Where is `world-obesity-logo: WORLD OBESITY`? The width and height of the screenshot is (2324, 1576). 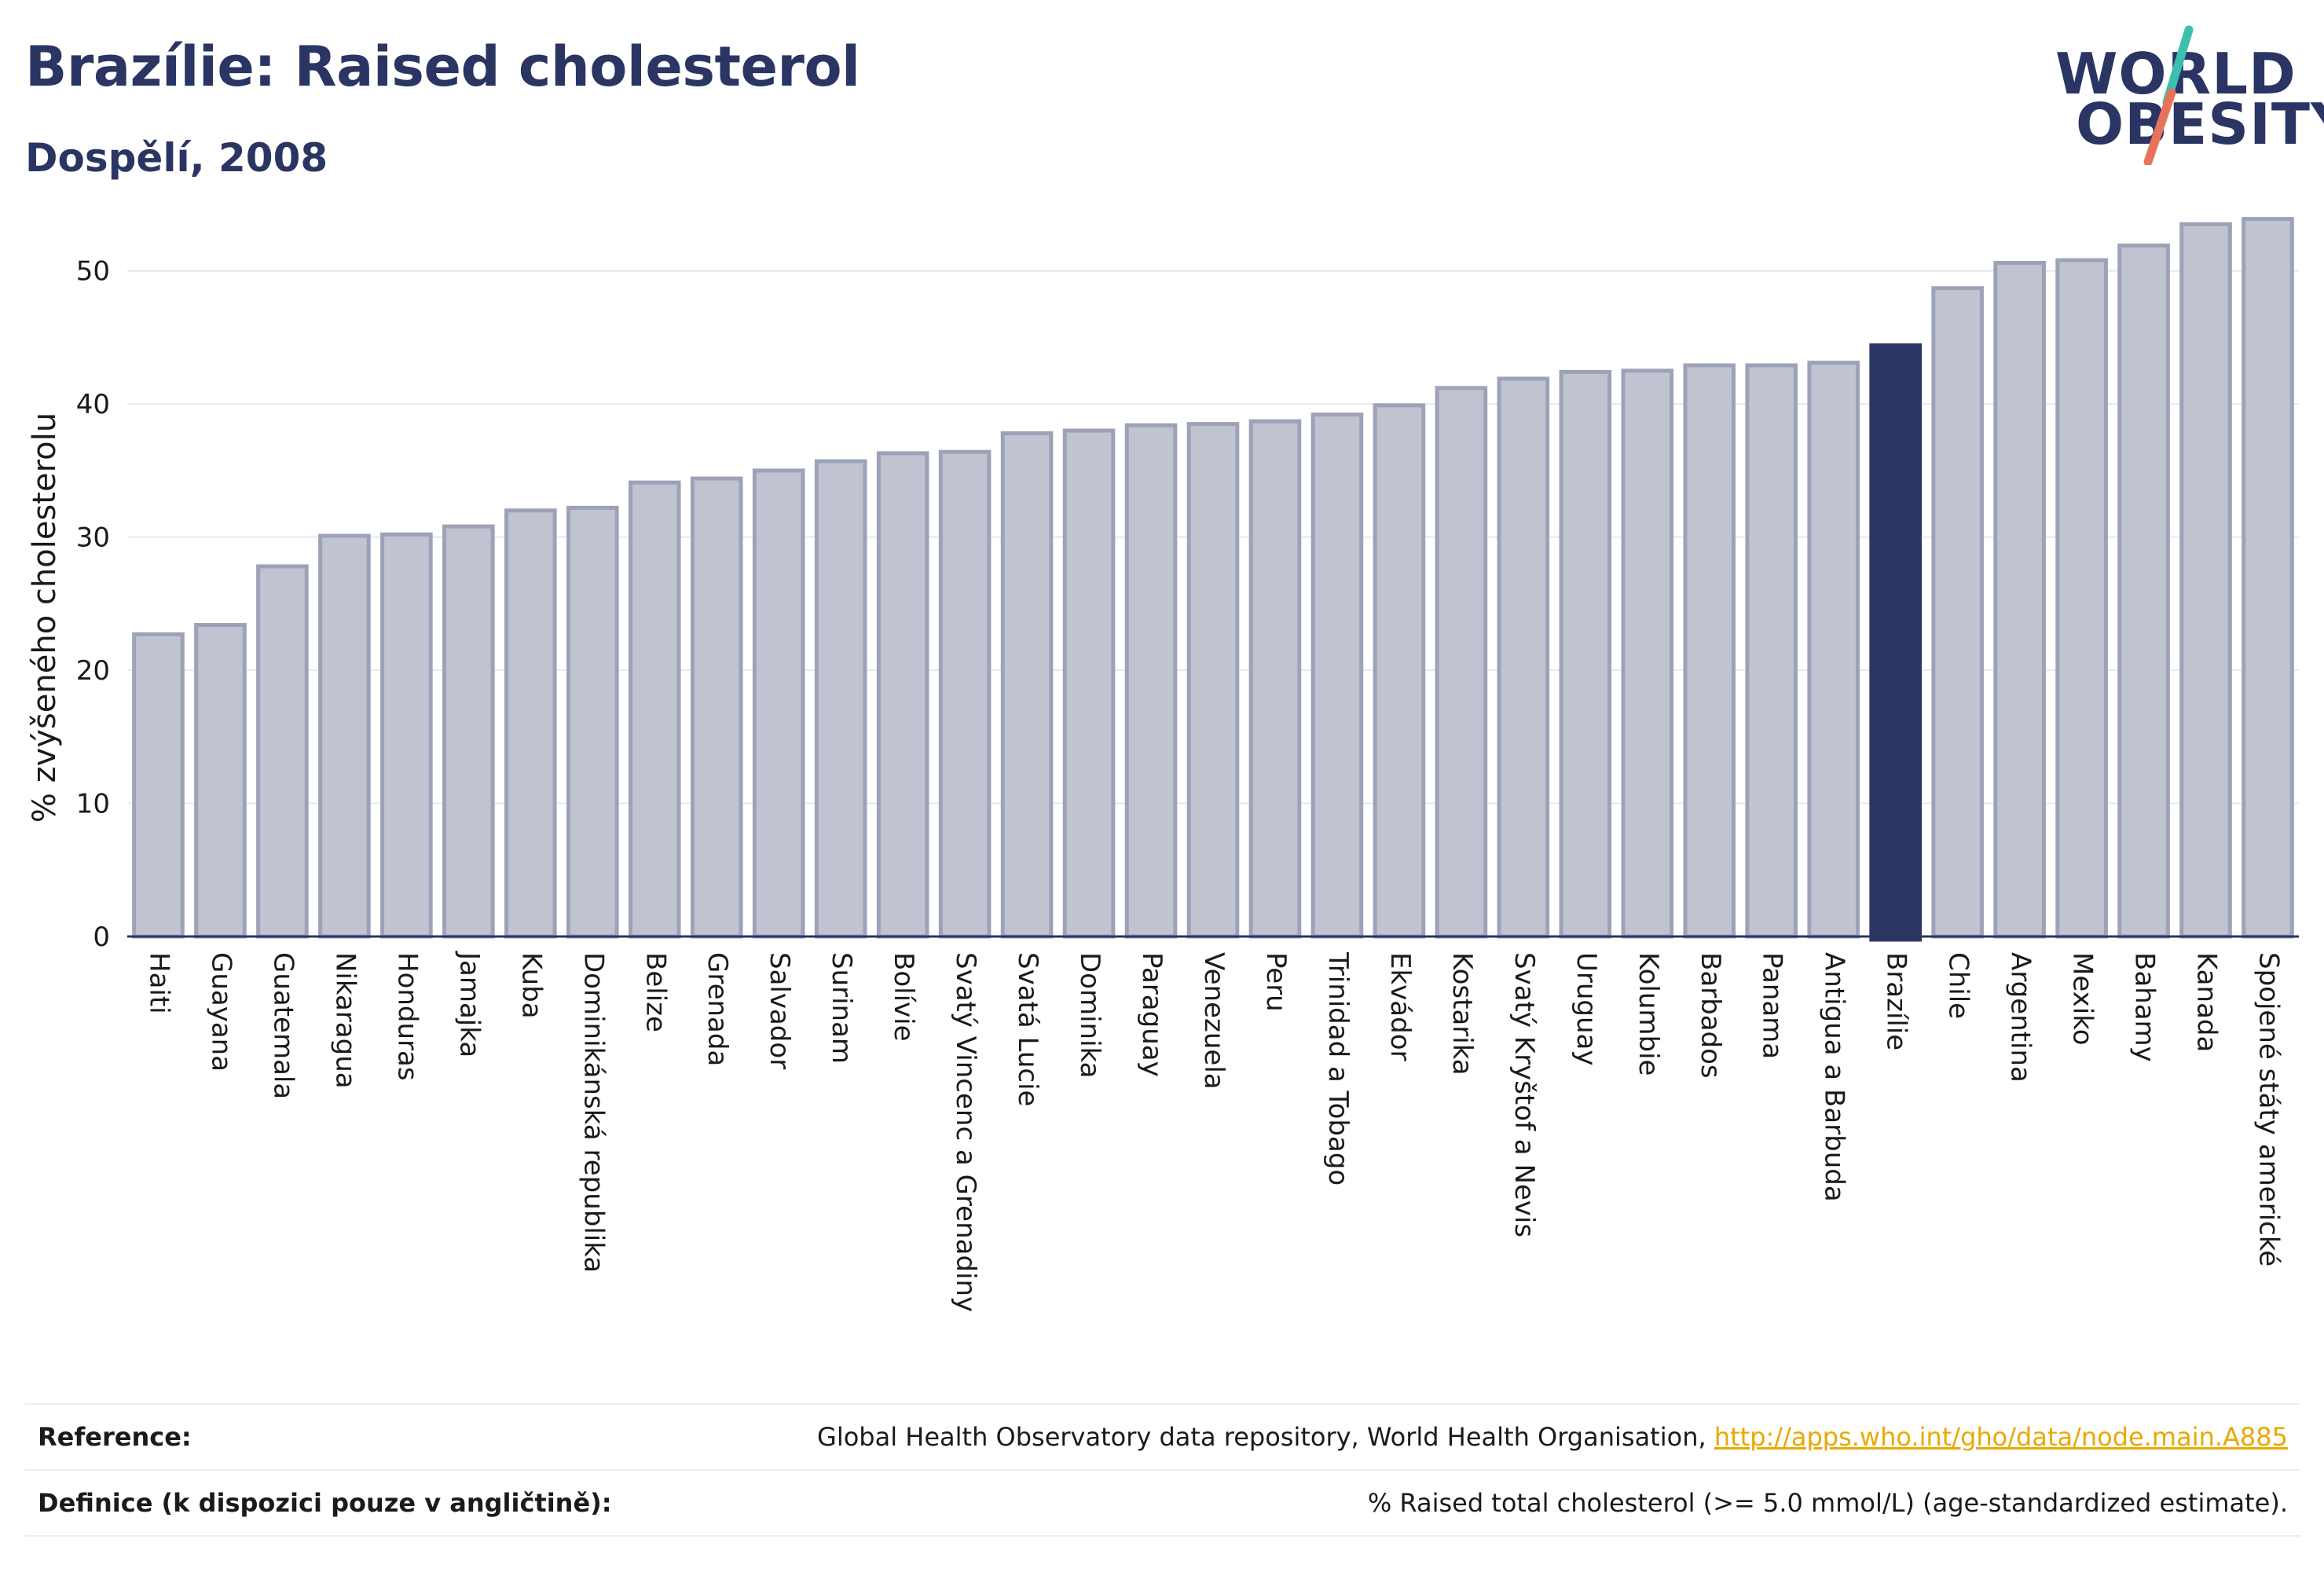
world-obesity-logo: WORLD OBESITY is located at coordinates (2183, 94).